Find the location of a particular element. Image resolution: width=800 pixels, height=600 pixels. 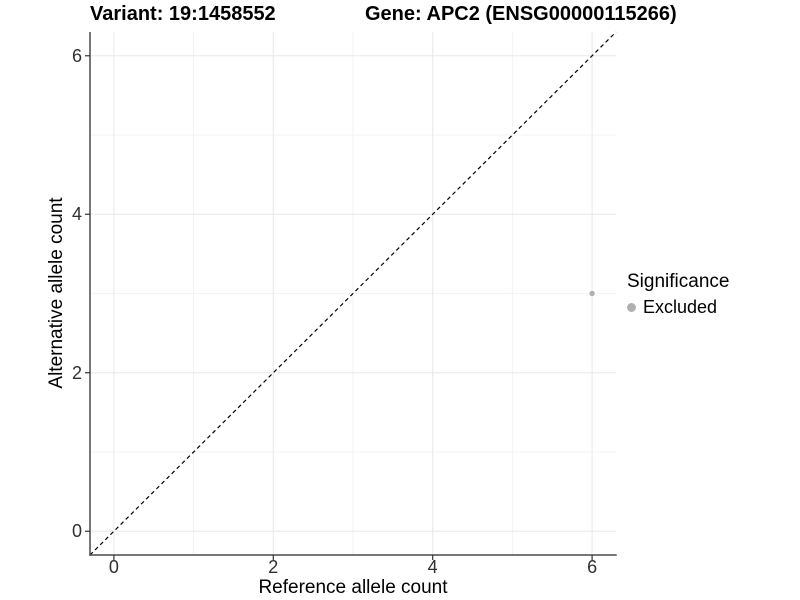

legend-item-label: Excluded is located at coordinates (680, 307).